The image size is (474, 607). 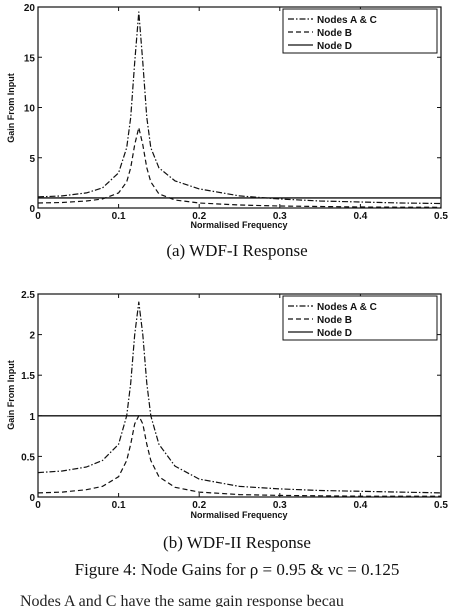 What do you see at coordinates (236, 250) in the screenshot?
I see `caption-a: (a) WDF-I Response` at bounding box center [236, 250].